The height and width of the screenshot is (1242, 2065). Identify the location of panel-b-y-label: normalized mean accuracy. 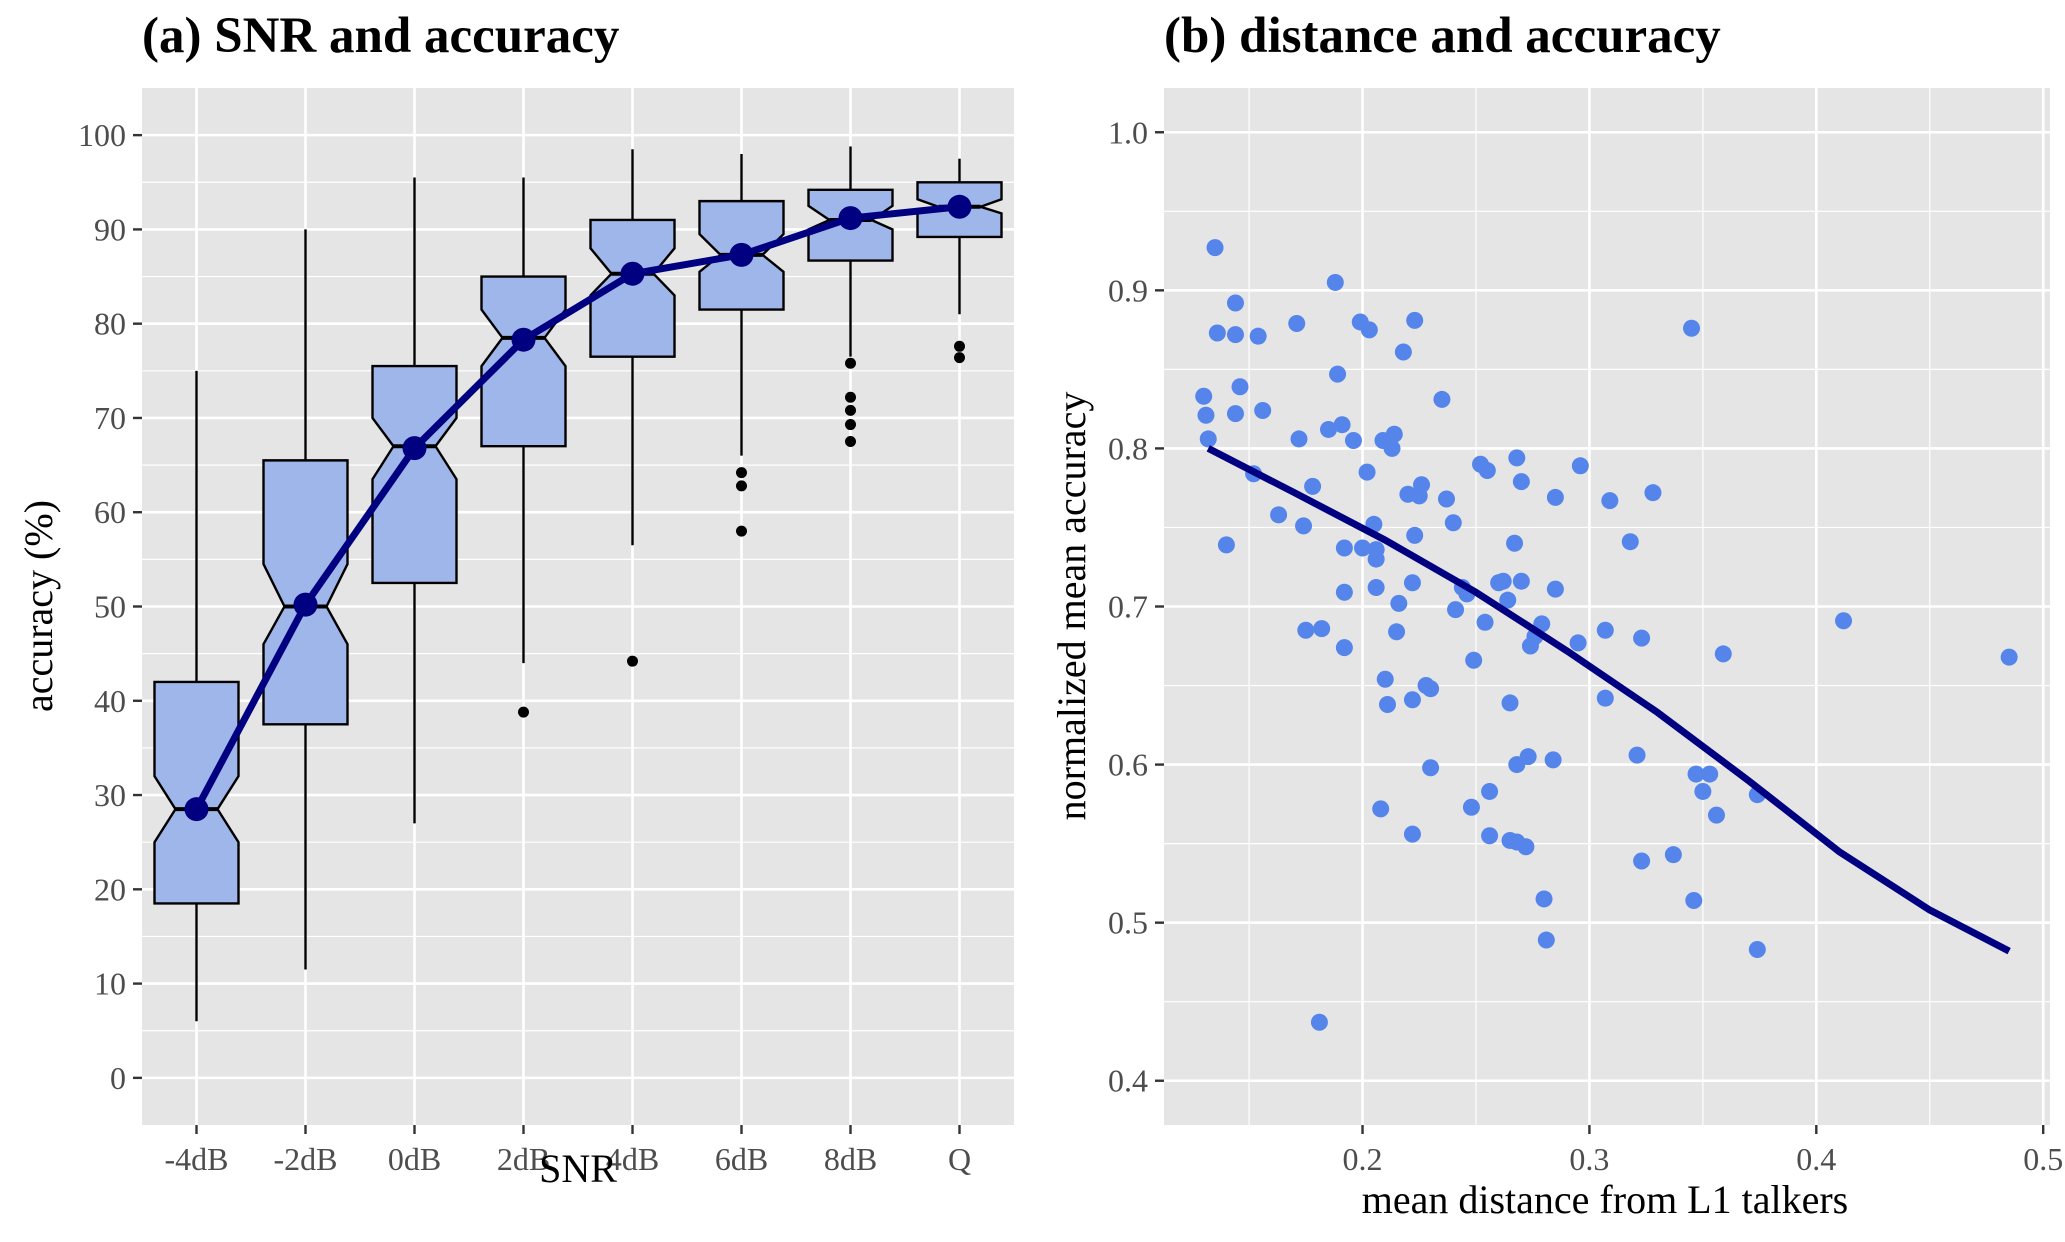
(1071, 606).